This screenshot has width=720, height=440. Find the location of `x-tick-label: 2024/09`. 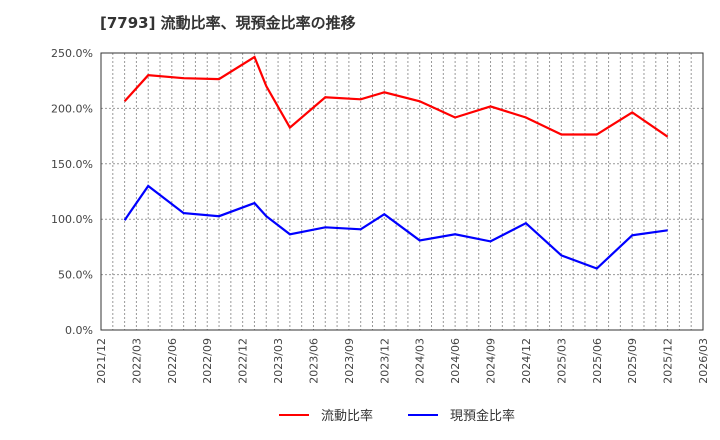

x-tick-label: 2024/09 is located at coordinates (491, 361).